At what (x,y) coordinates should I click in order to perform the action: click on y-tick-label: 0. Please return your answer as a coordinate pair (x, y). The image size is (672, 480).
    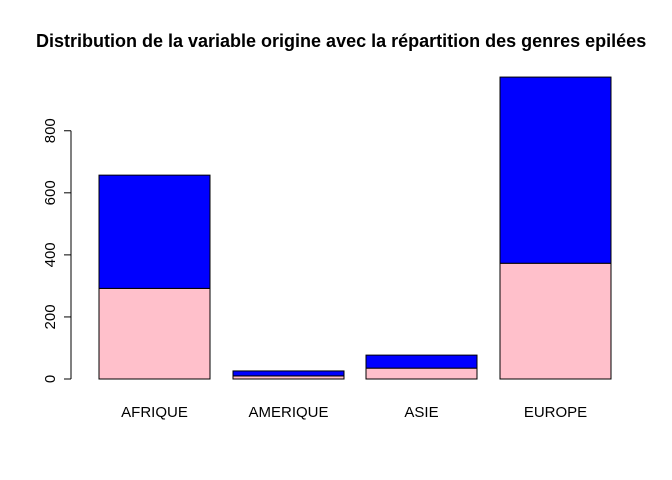
    Looking at the image, I should click on (50, 379).